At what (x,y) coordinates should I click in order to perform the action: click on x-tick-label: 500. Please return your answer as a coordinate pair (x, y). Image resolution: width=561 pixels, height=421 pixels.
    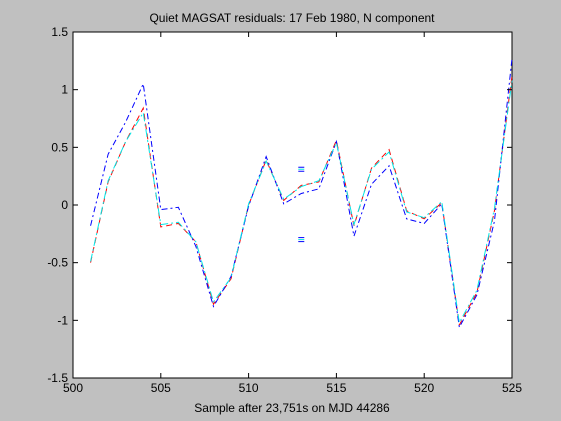
    Looking at the image, I should click on (73, 388).